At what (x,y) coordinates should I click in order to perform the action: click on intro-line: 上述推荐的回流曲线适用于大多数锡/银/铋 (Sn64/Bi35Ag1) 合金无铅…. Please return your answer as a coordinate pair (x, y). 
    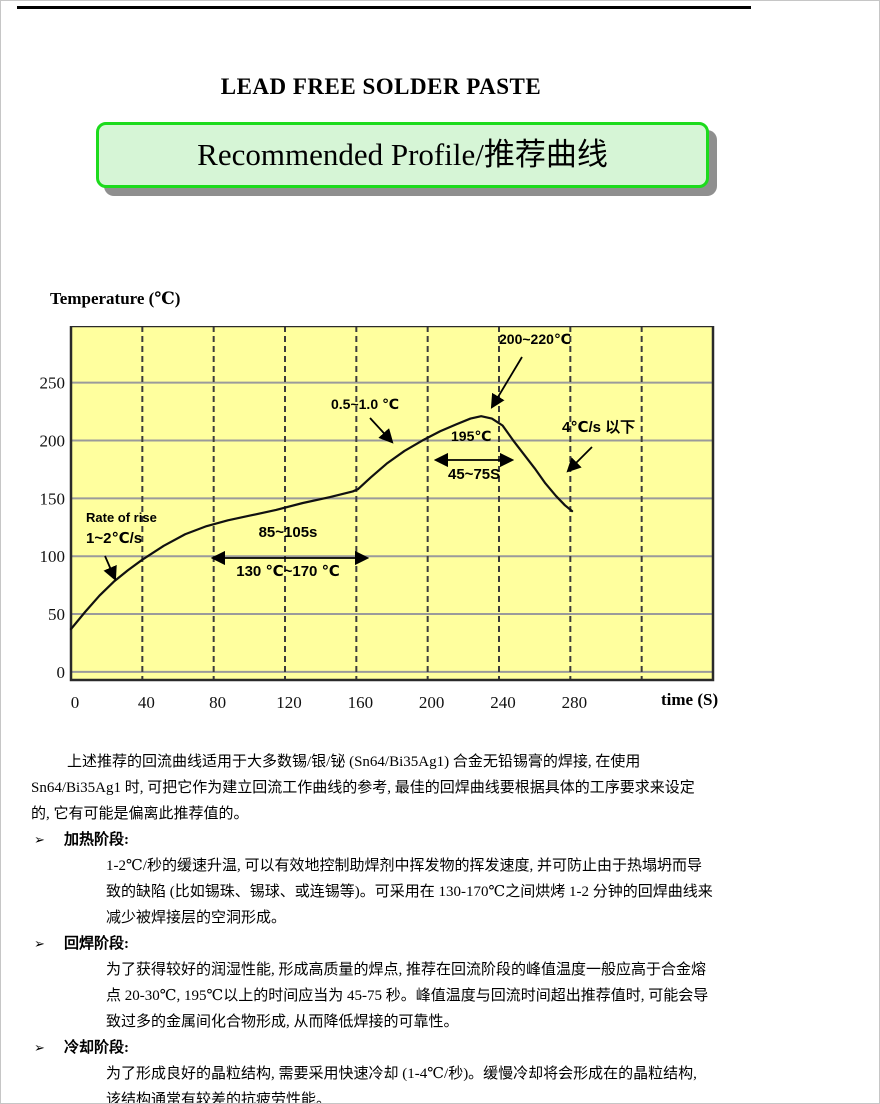
    Looking at the image, I should click on (354, 762).